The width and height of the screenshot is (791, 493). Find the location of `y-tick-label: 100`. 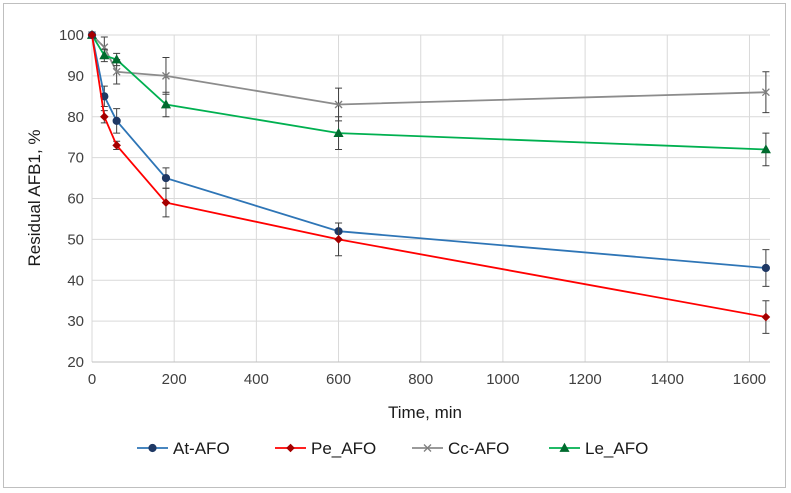

y-tick-label: 100 is located at coordinates (71, 35).